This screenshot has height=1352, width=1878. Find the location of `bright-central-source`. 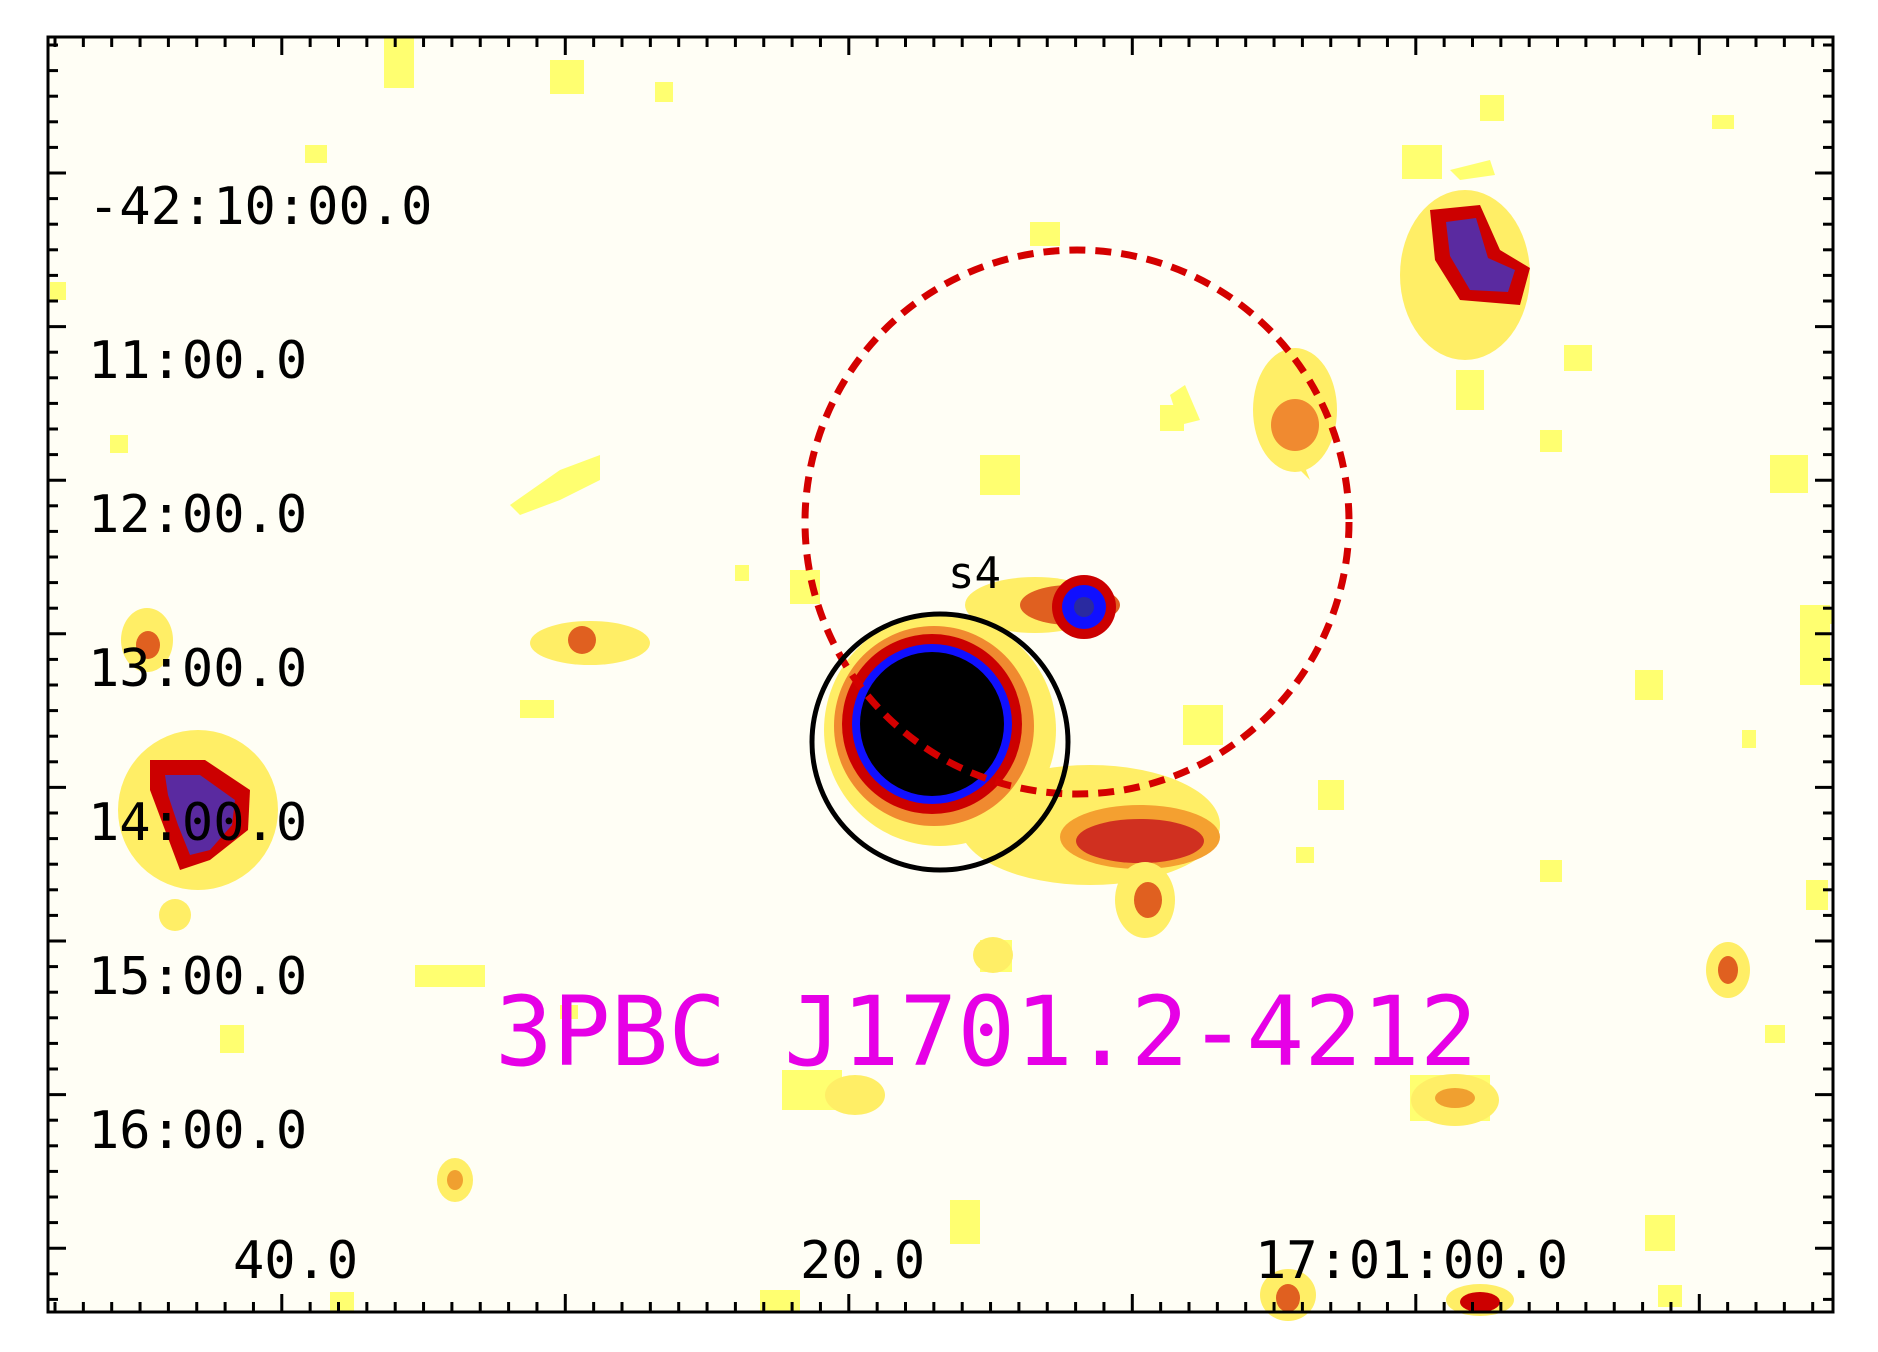

bright-central-source is located at coordinates (940, 730).